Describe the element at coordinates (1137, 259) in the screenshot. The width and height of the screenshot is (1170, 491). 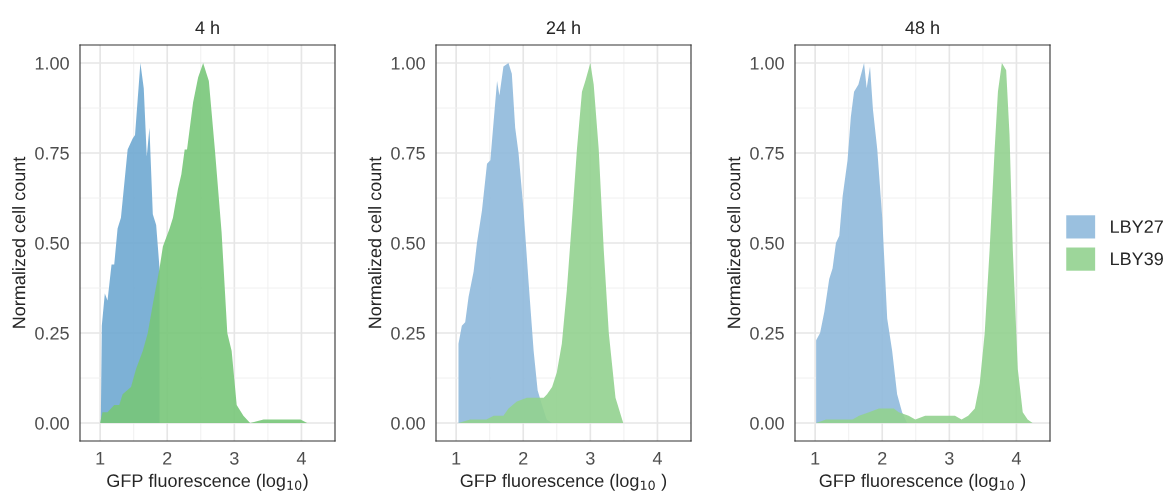
I see `legend-label: LBY39` at that location.